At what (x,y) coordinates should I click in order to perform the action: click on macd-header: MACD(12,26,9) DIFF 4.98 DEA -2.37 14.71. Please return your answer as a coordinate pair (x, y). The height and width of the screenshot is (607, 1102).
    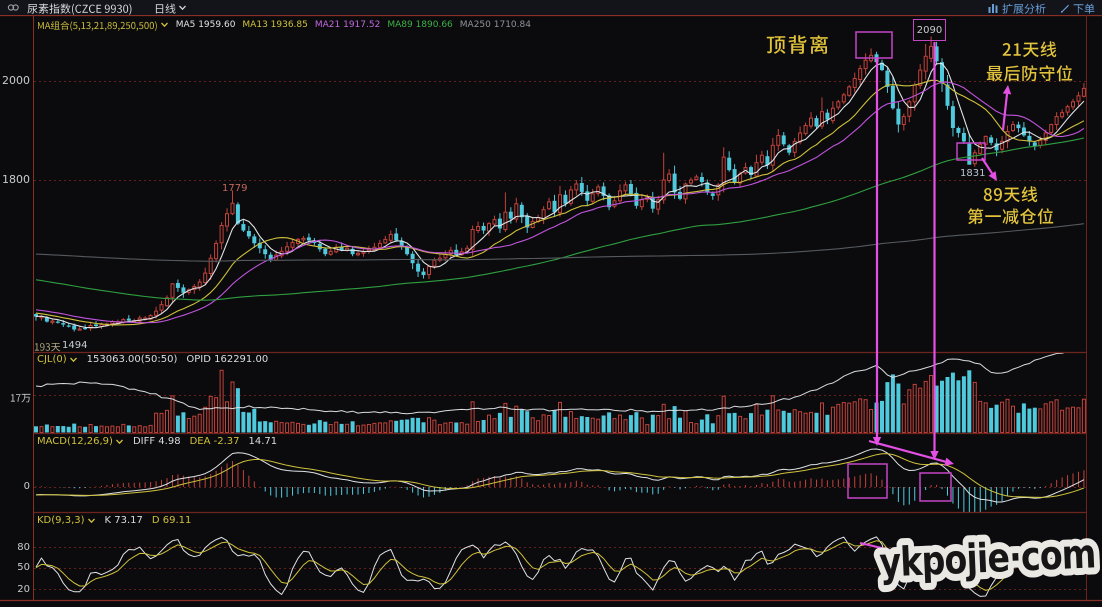
    Looking at the image, I should click on (157, 442).